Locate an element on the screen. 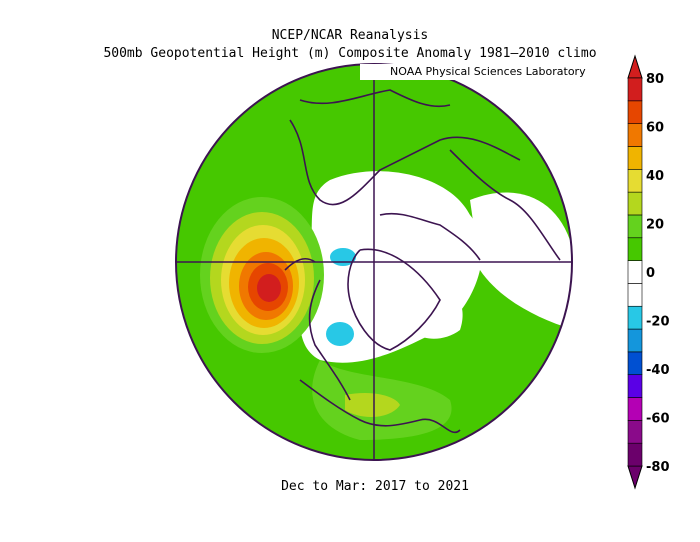 The height and width of the screenshot is (542, 700). white-zero-small is located at coordinates (434, 313).